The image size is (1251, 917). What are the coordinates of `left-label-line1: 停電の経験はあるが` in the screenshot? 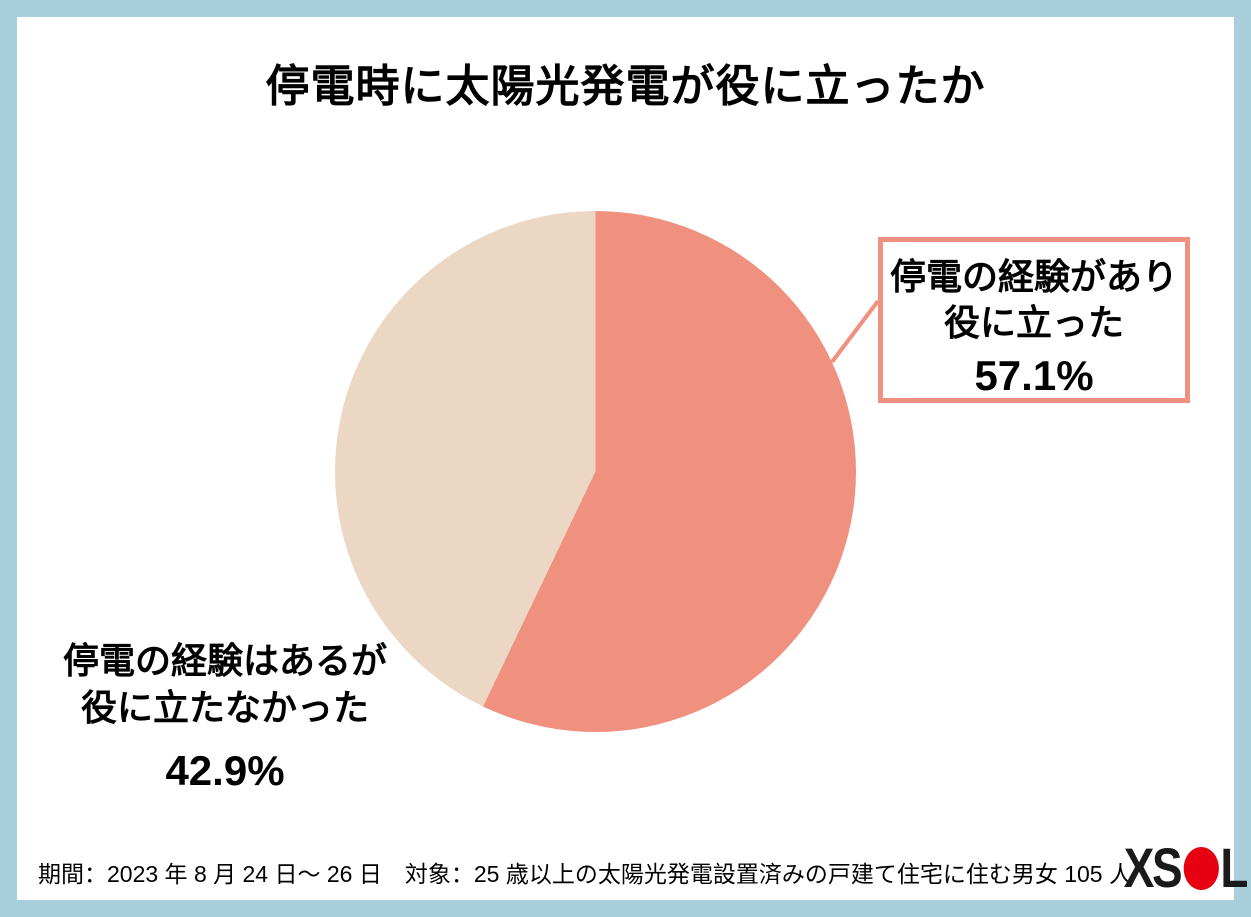 It's located at (224, 660).